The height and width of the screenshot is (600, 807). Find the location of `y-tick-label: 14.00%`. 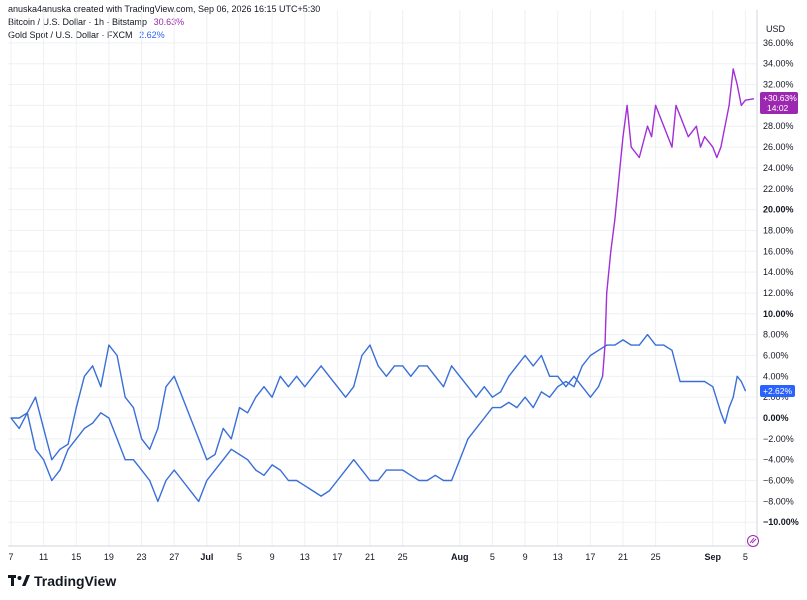

y-tick-label: 14.00% is located at coordinates (778, 272).